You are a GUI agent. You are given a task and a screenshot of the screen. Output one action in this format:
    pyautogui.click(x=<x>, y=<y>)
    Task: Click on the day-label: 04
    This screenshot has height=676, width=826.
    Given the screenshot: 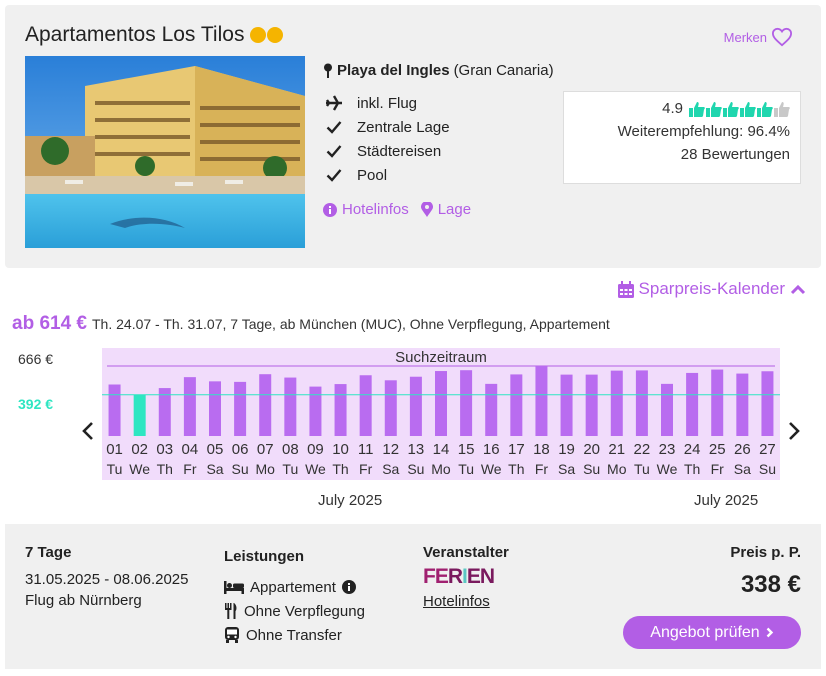 What is the action you would take?
    pyautogui.click(x=190, y=449)
    